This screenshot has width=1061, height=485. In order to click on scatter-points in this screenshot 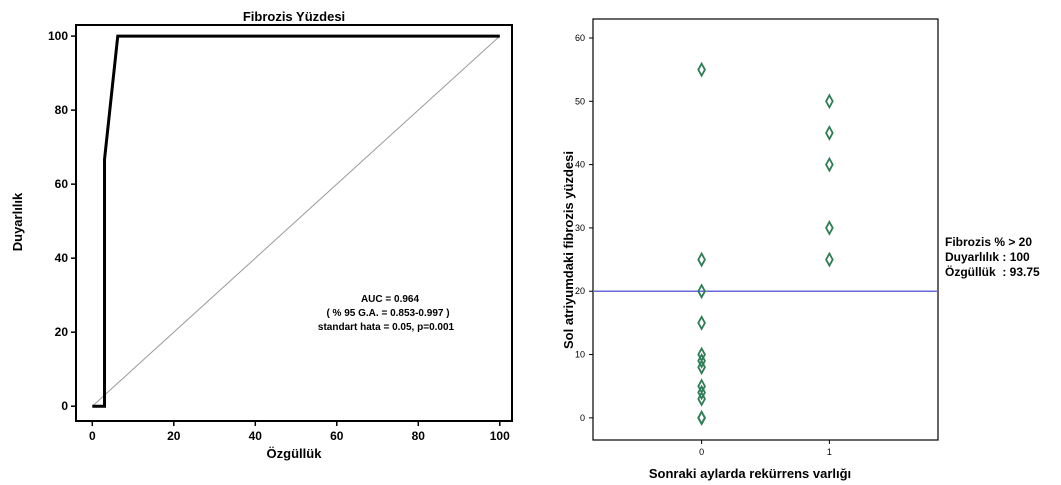, I will do `click(765, 243)`.